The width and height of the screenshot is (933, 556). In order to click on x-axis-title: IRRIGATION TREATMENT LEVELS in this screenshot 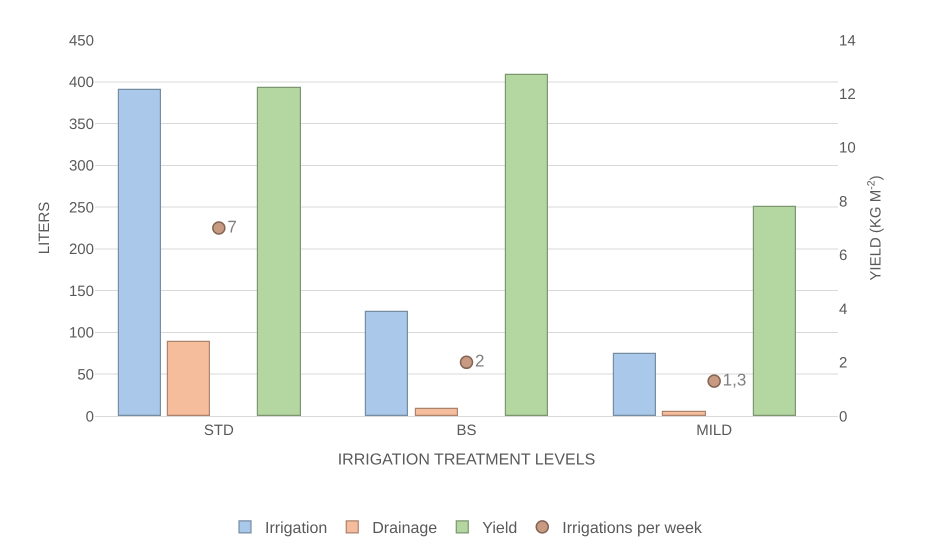, I will do `click(467, 460)`.